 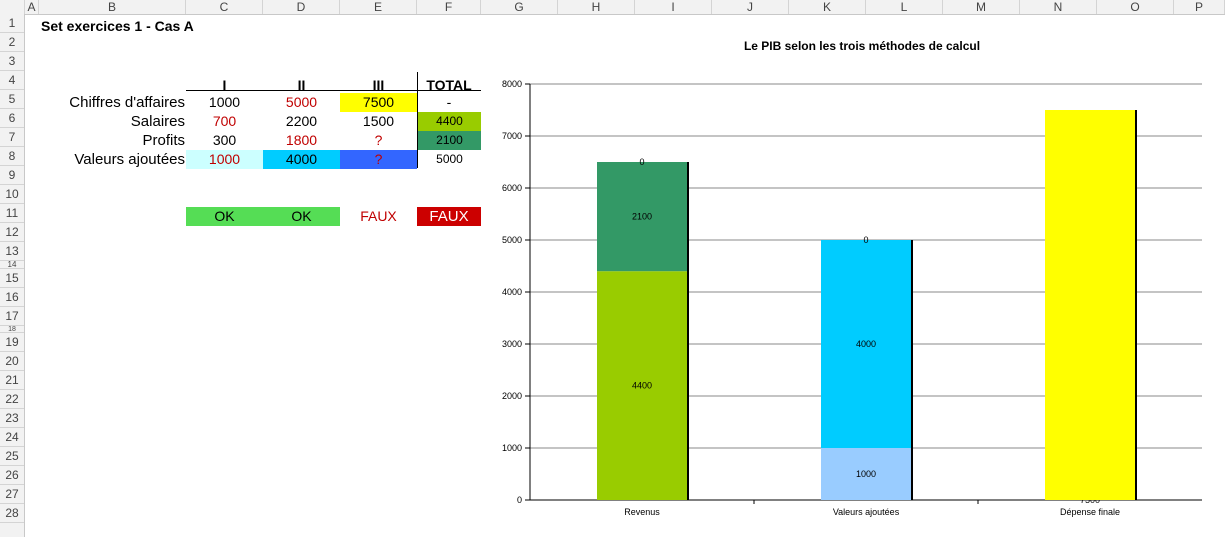 What do you see at coordinates (127, 102) in the screenshot?
I see `label-chiffres-affaires: Chiffres d'affaires` at bounding box center [127, 102].